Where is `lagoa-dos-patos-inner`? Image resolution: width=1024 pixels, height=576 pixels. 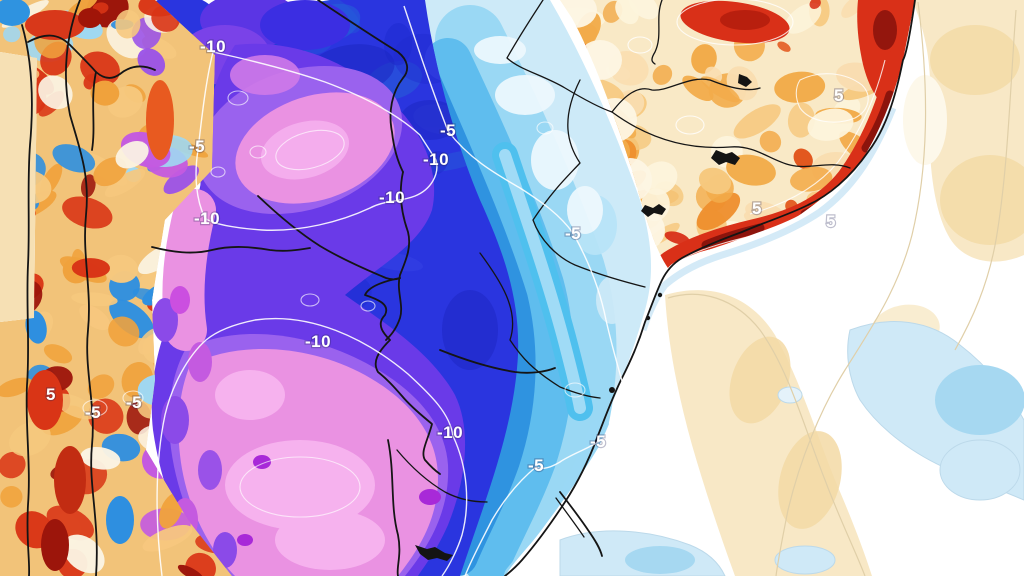
lagoa-dos-patos-inner is located at coordinates (570, 517).